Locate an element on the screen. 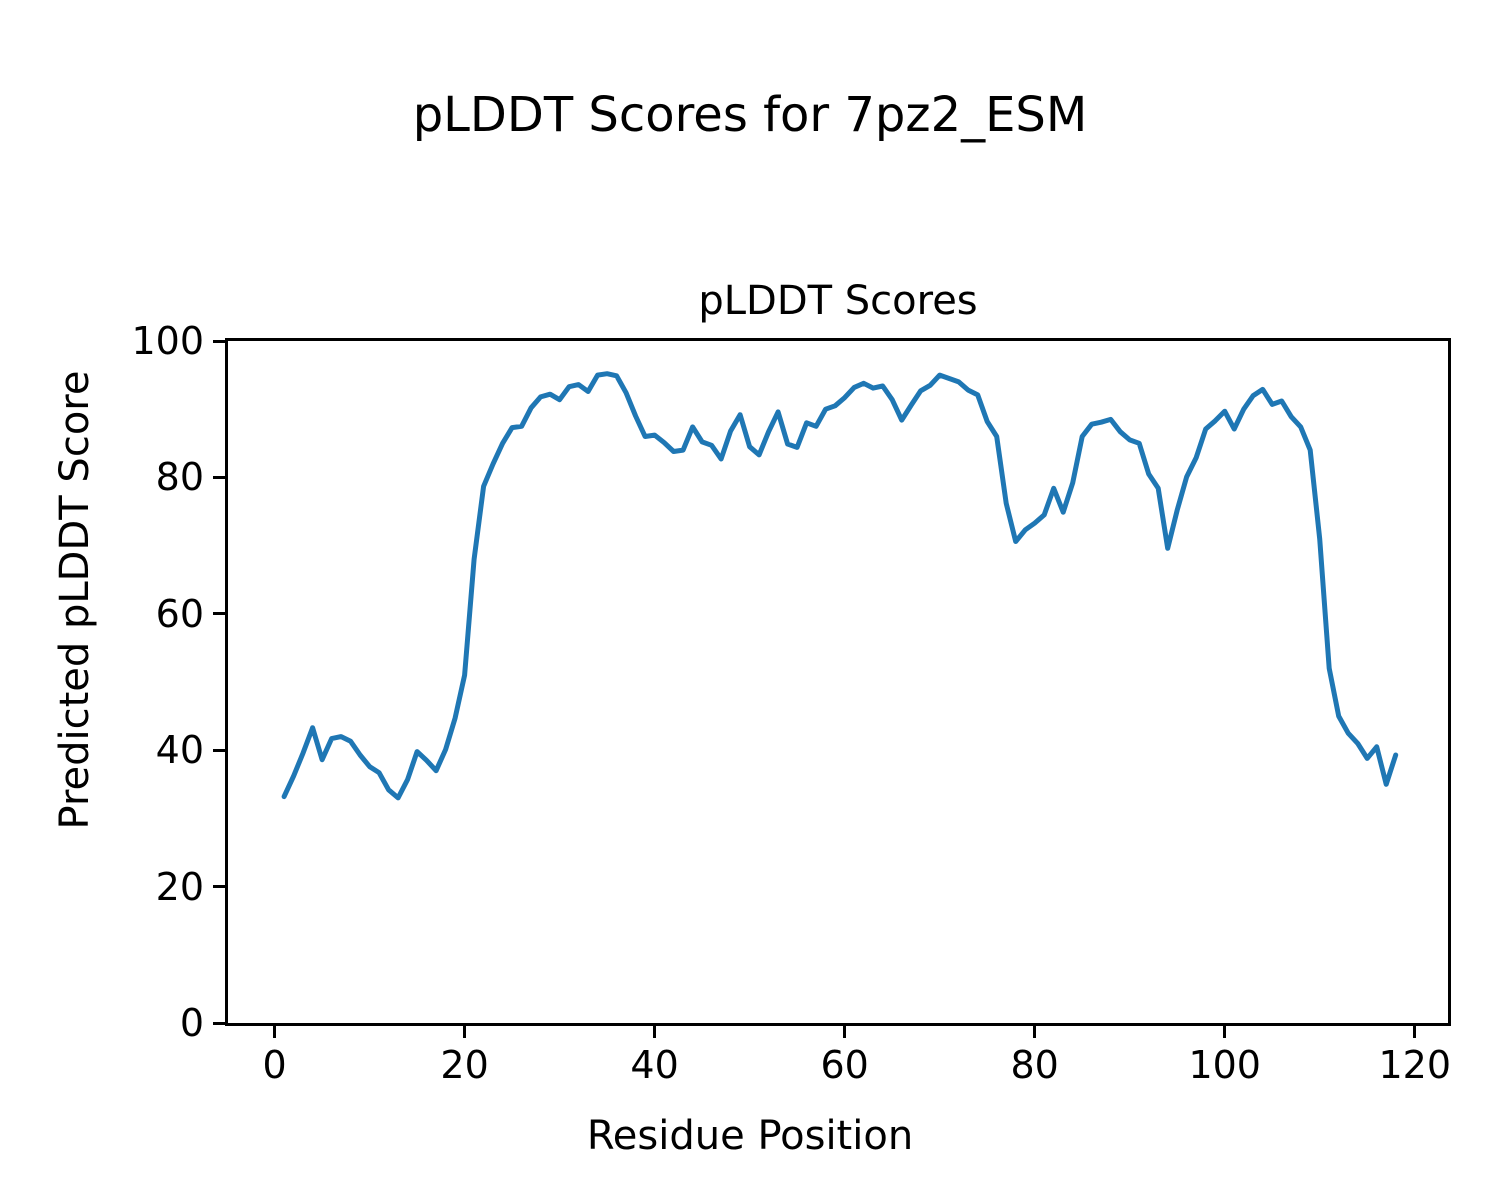 This screenshot has width=1500, height=1200. x-tick-label: 100 is located at coordinates (1224, 1065).